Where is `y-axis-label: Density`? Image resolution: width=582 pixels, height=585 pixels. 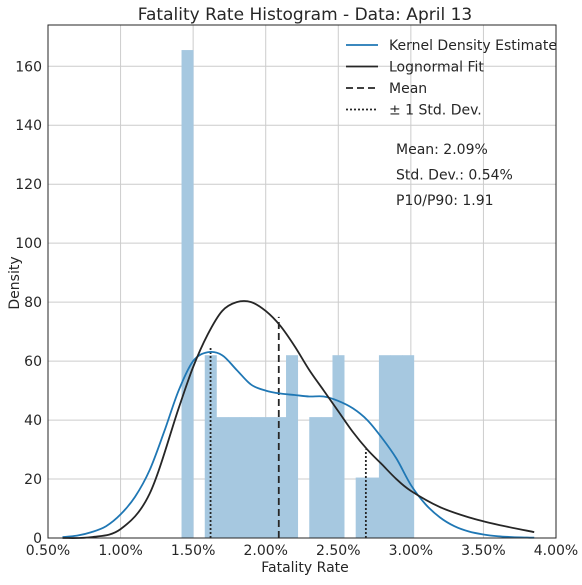
y-axis-label: Density is located at coordinates (15, 282).